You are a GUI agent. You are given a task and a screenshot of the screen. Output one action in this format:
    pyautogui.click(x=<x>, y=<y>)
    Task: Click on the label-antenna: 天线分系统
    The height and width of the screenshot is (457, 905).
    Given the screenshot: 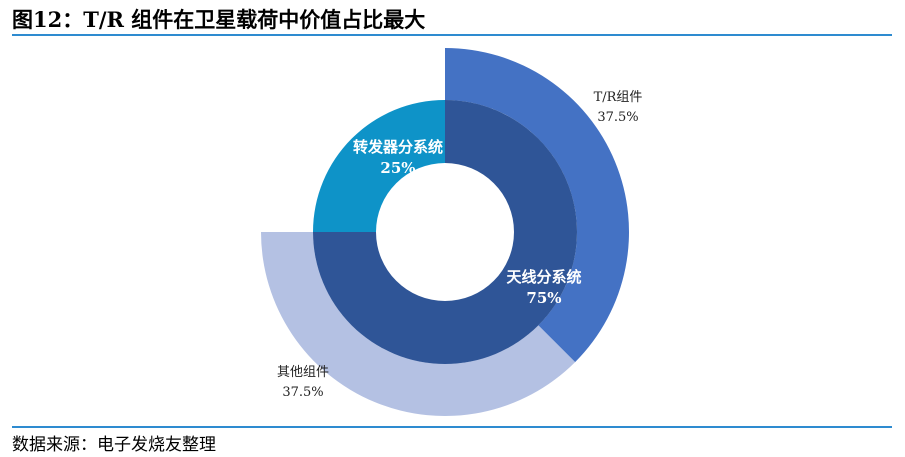 What is the action you would take?
    pyautogui.click(x=543, y=277)
    